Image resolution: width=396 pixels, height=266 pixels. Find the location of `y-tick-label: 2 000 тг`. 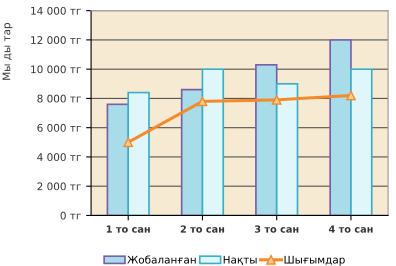

y-tick-label: 2 000 тг is located at coordinates (59, 186).